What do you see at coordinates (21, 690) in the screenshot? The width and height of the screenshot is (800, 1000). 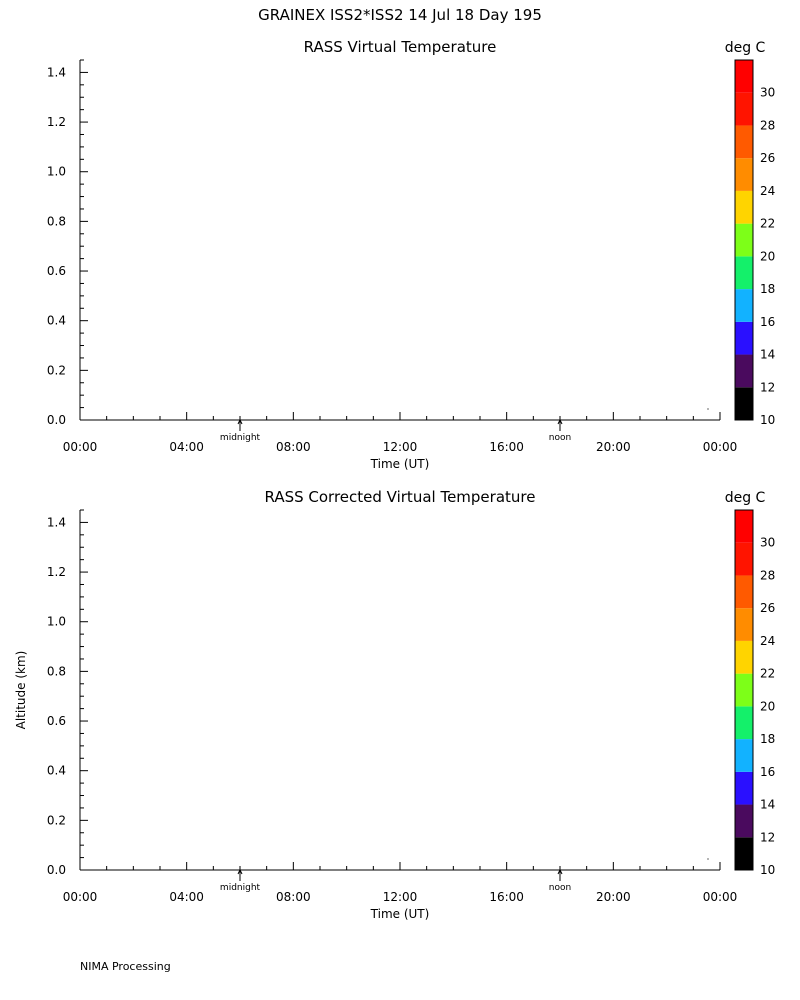 I see `y-axis-label: Altitude (km)` at bounding box center [21, 690].